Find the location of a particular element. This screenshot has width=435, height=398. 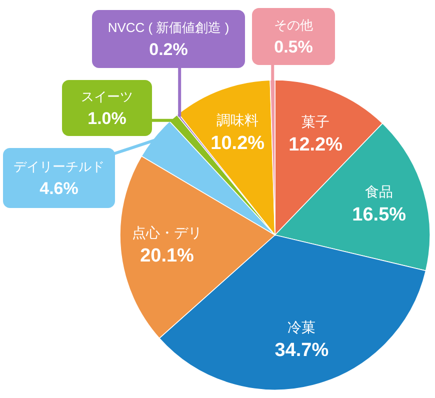

slice-label: 冷菓 is located at coordinates (302, 327).